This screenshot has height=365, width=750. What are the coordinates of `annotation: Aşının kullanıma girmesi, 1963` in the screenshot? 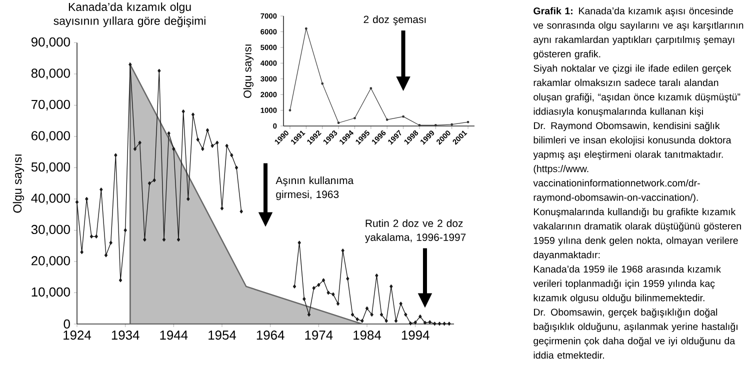 It's located at (315, 188).